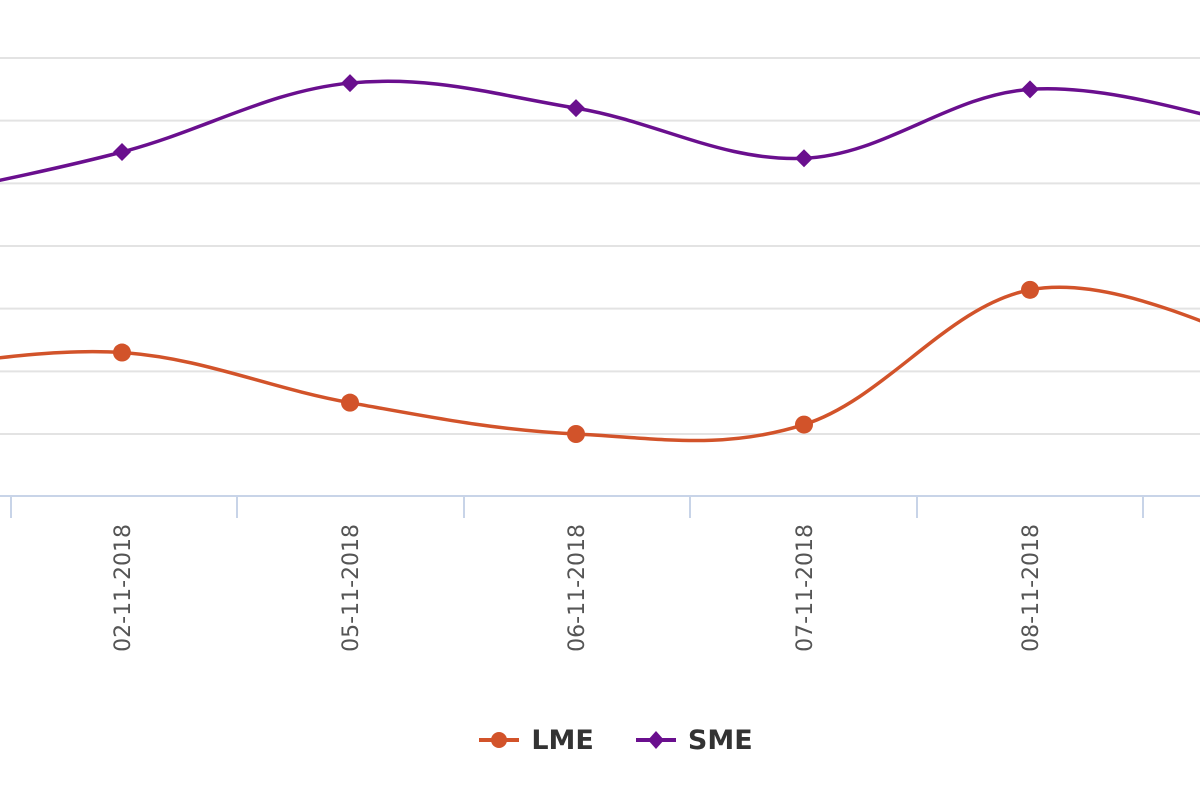 Image resolution: width=1200 pixels, height=800 pixels. What do you see at coordinates (499, 740) in the screenshot?
I see `legend-marker-circle-icon` at bounding box center [499, 740].